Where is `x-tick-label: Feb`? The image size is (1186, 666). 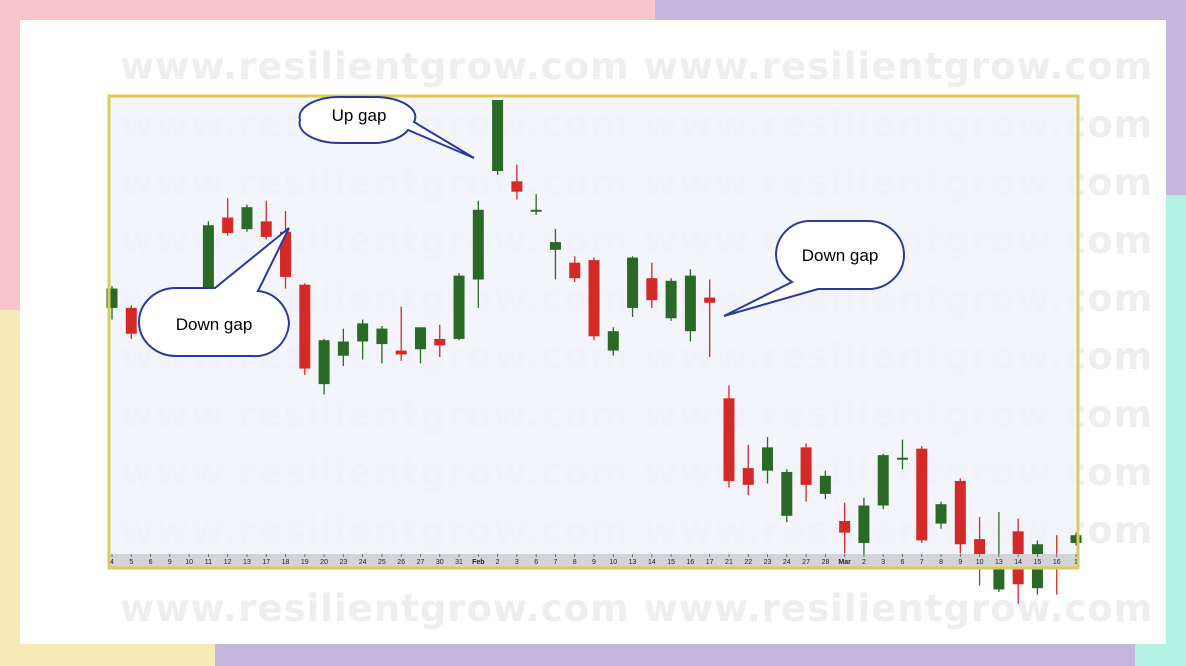 x-tick-label: Feb is located at coordinates (478, 562).